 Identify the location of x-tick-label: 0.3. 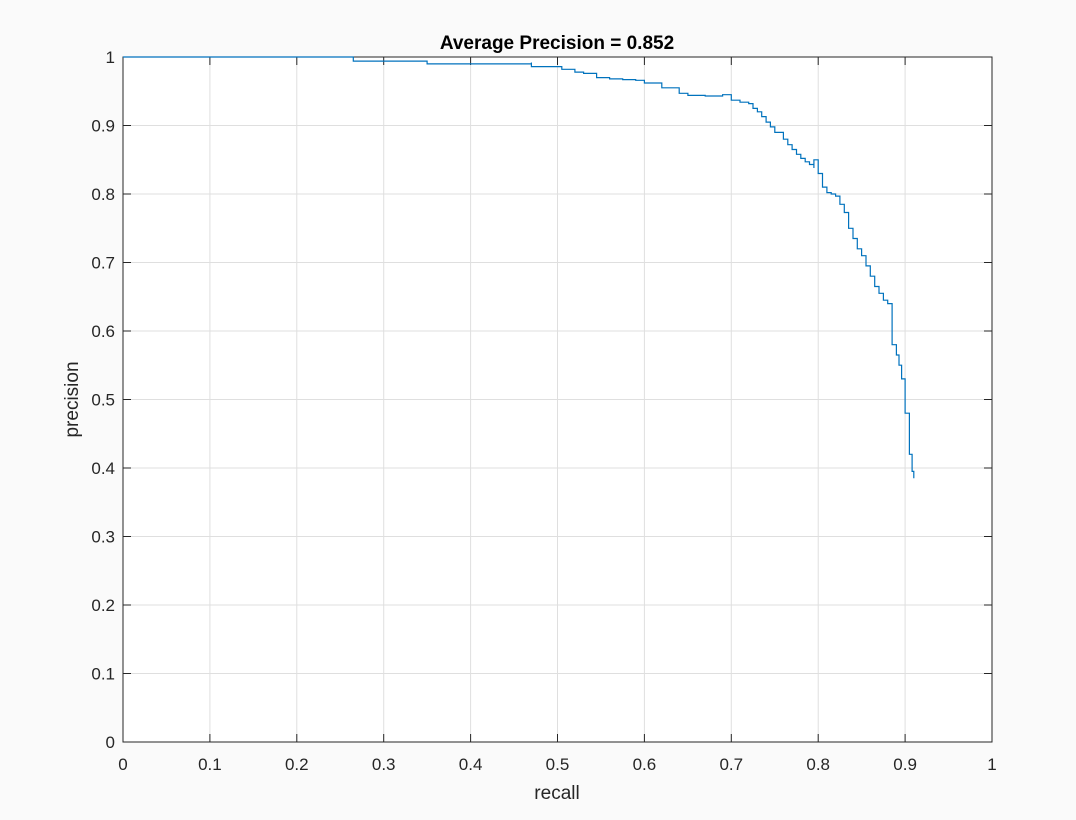
(384, 764).